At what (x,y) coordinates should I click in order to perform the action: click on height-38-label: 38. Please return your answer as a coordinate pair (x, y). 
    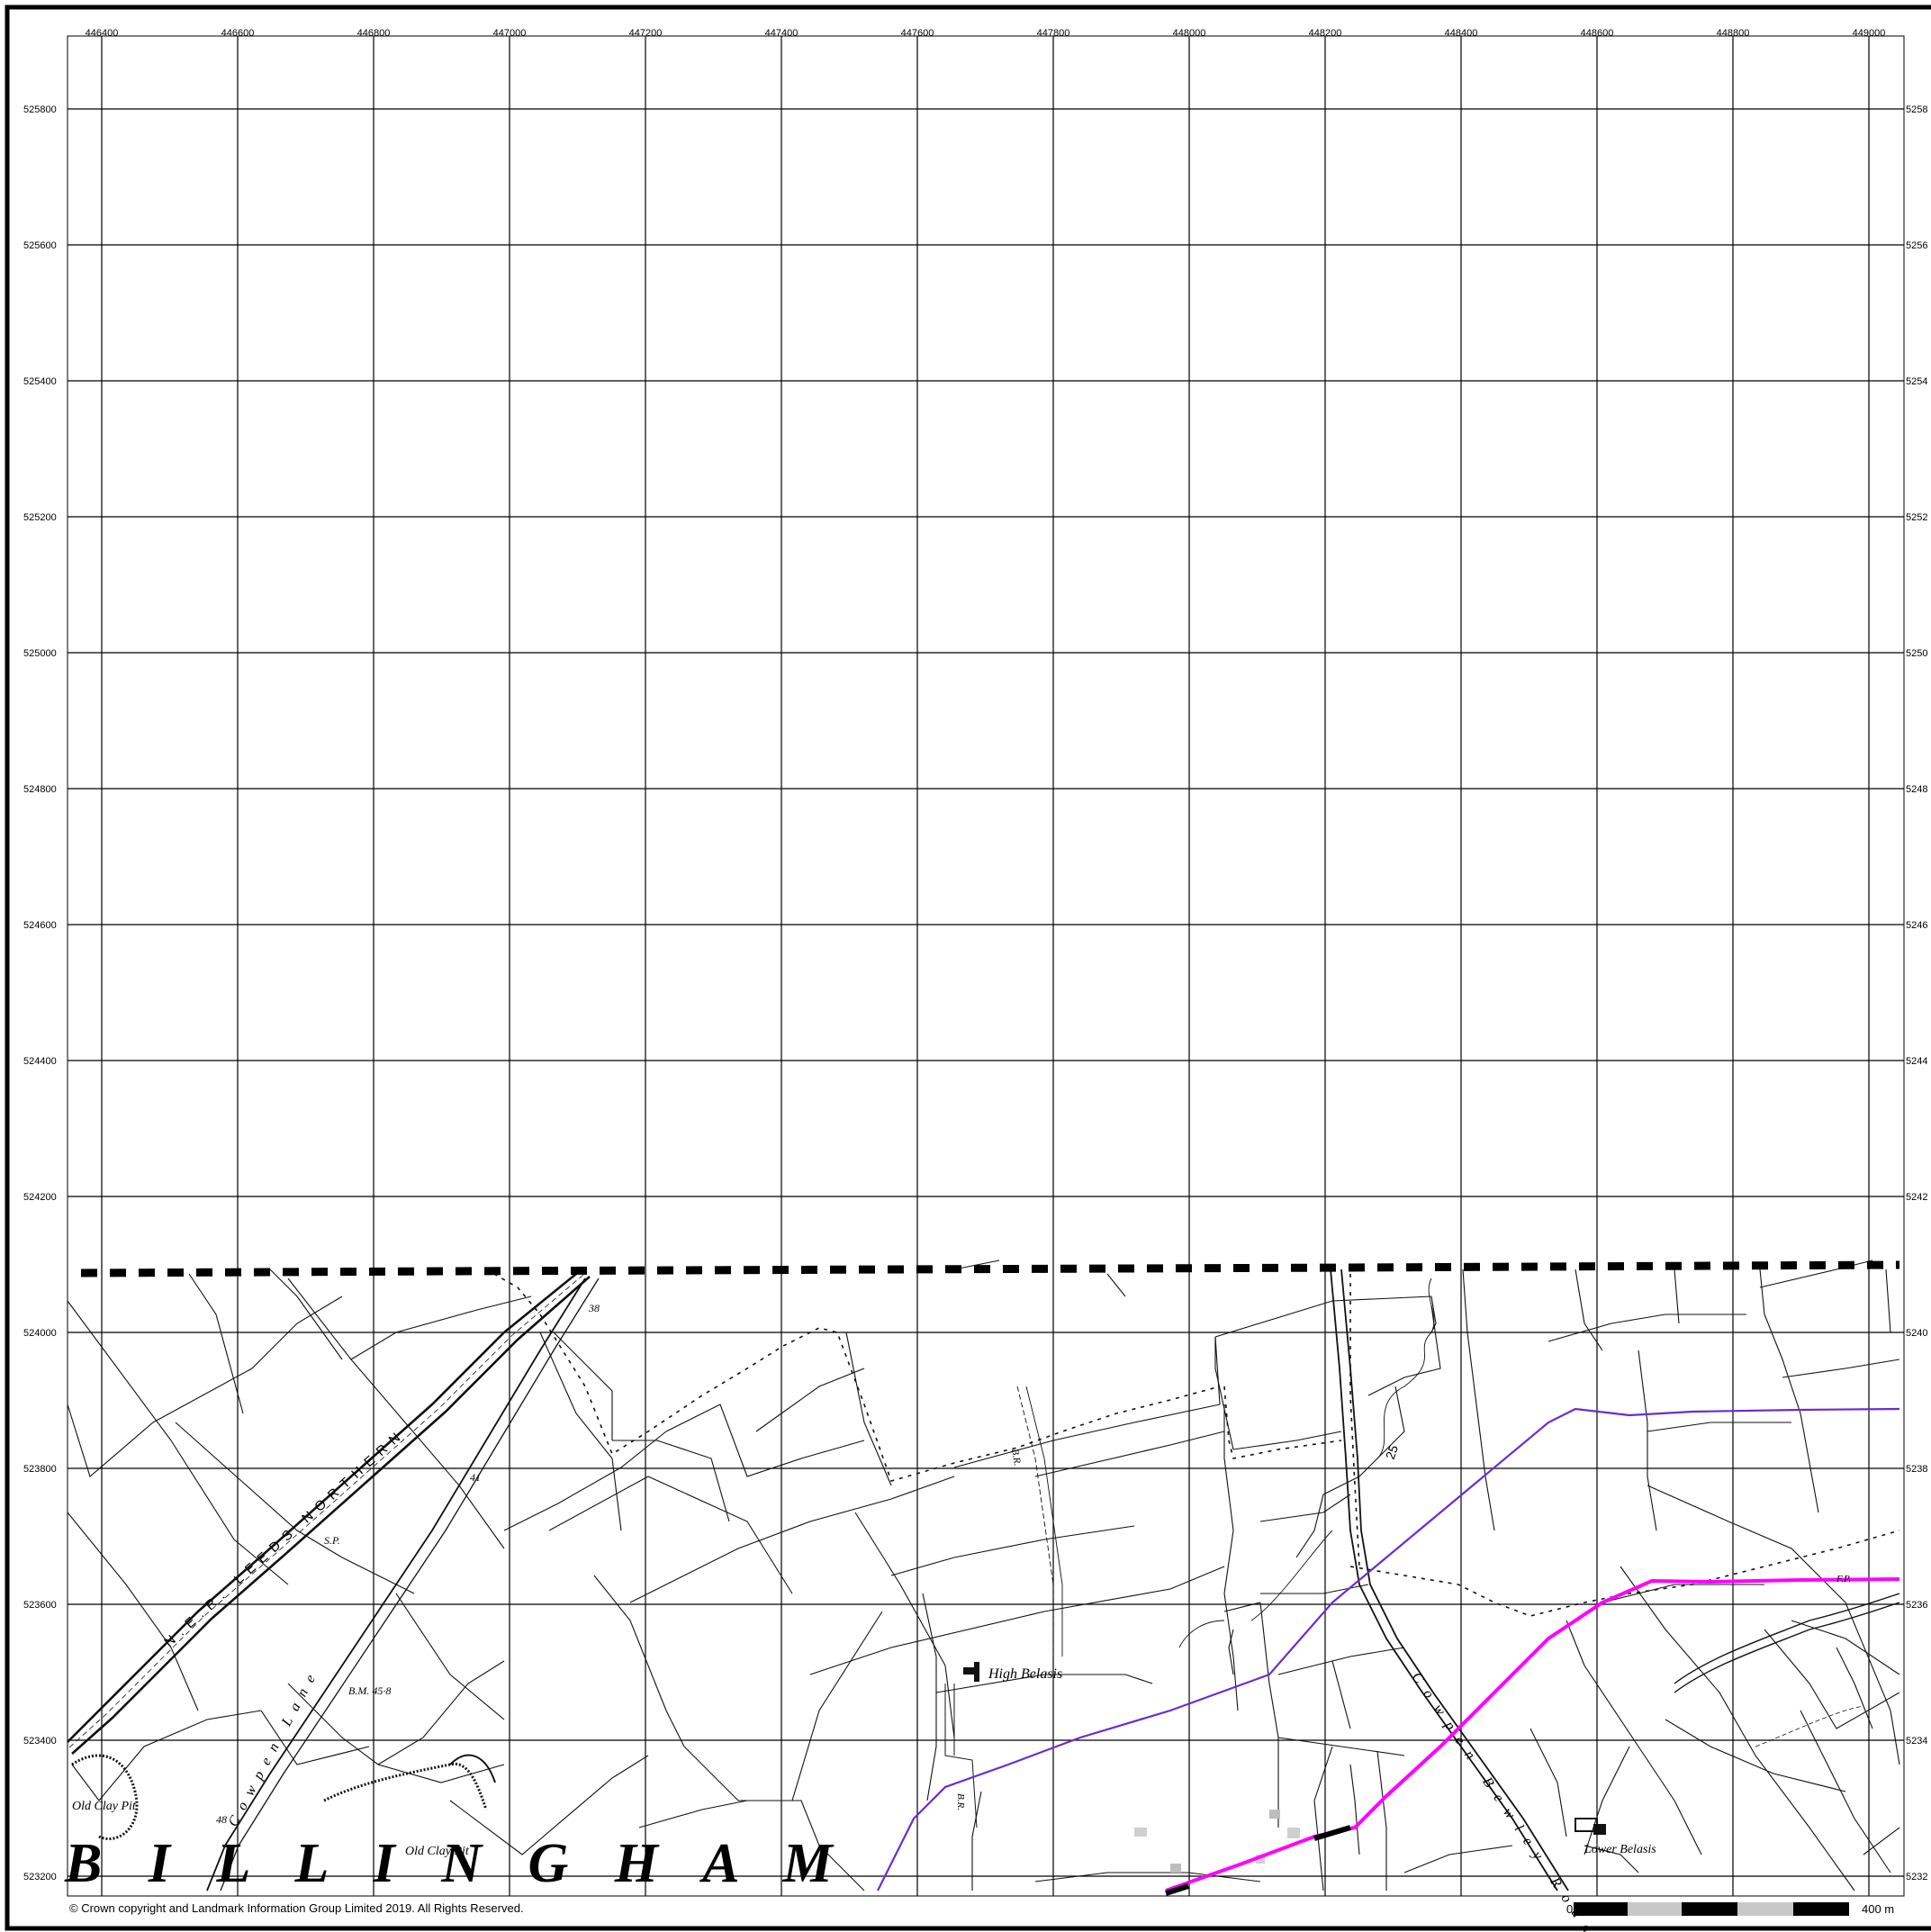
    Looking at the image, I should click on (594, 1308).